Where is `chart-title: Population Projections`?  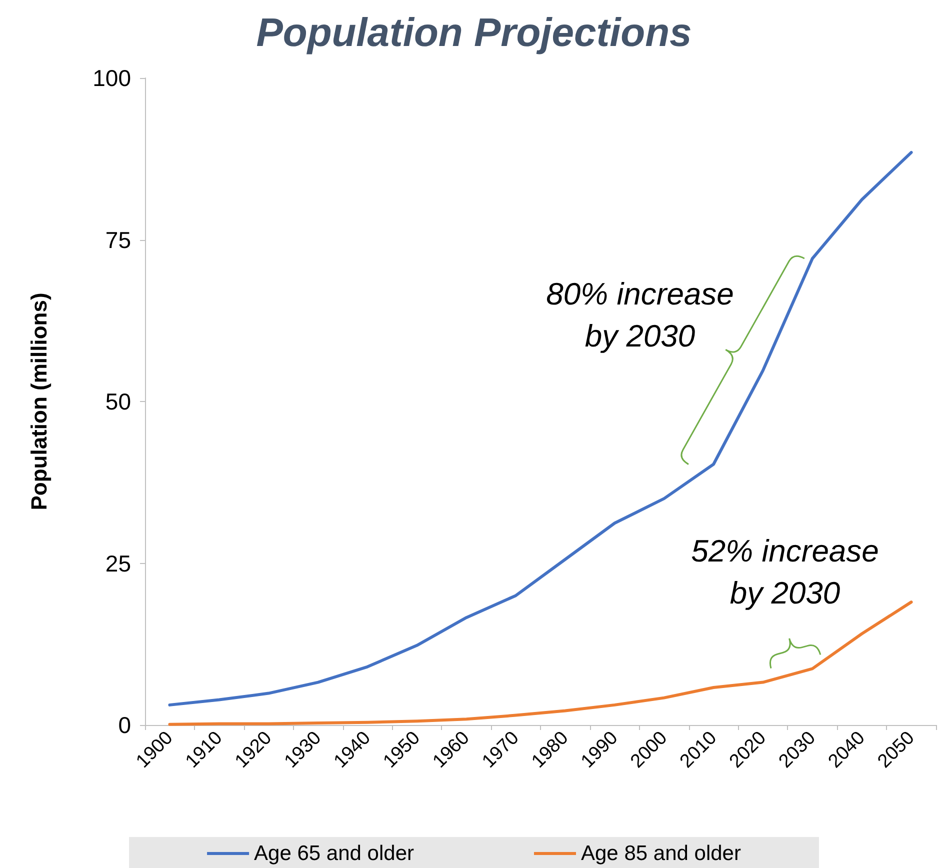
chart-title: Population Projections is located at coordinates (474, 33).